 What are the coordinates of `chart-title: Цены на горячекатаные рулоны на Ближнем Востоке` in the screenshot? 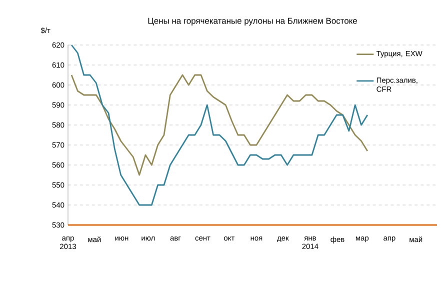 It's located at (252, 22).